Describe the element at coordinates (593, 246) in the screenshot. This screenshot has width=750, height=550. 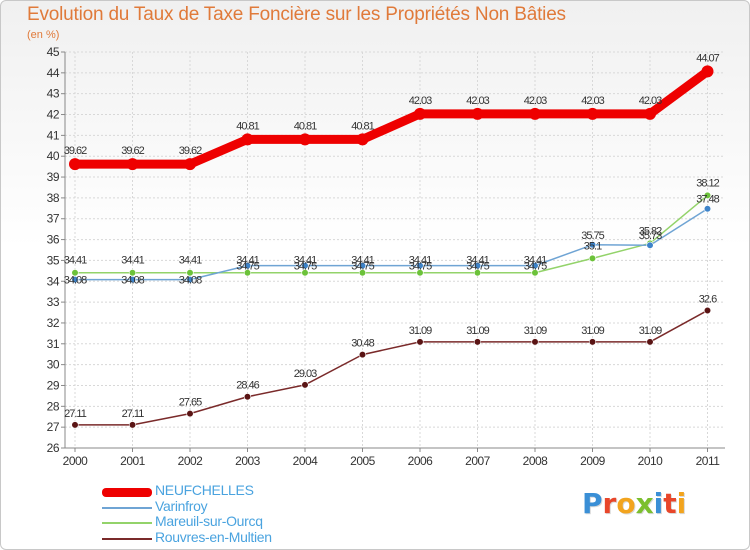
I see `data-label: 35.1` at that location.